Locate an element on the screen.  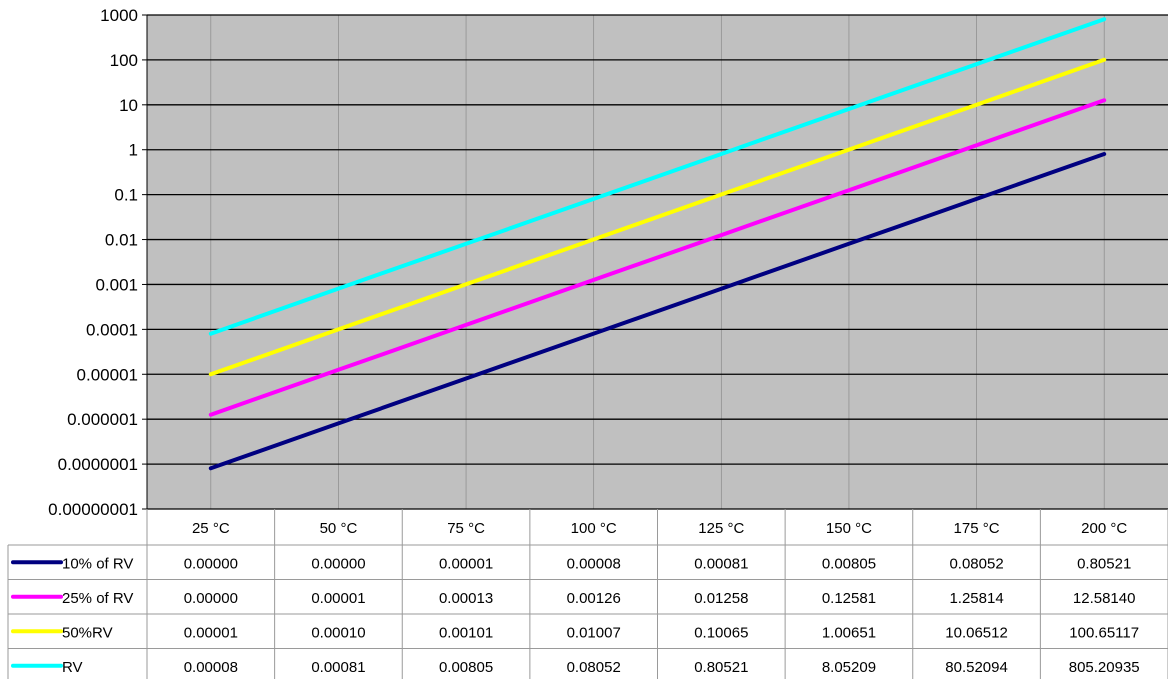
legend-label: 10% of RV is located at coordinates (97, 563).